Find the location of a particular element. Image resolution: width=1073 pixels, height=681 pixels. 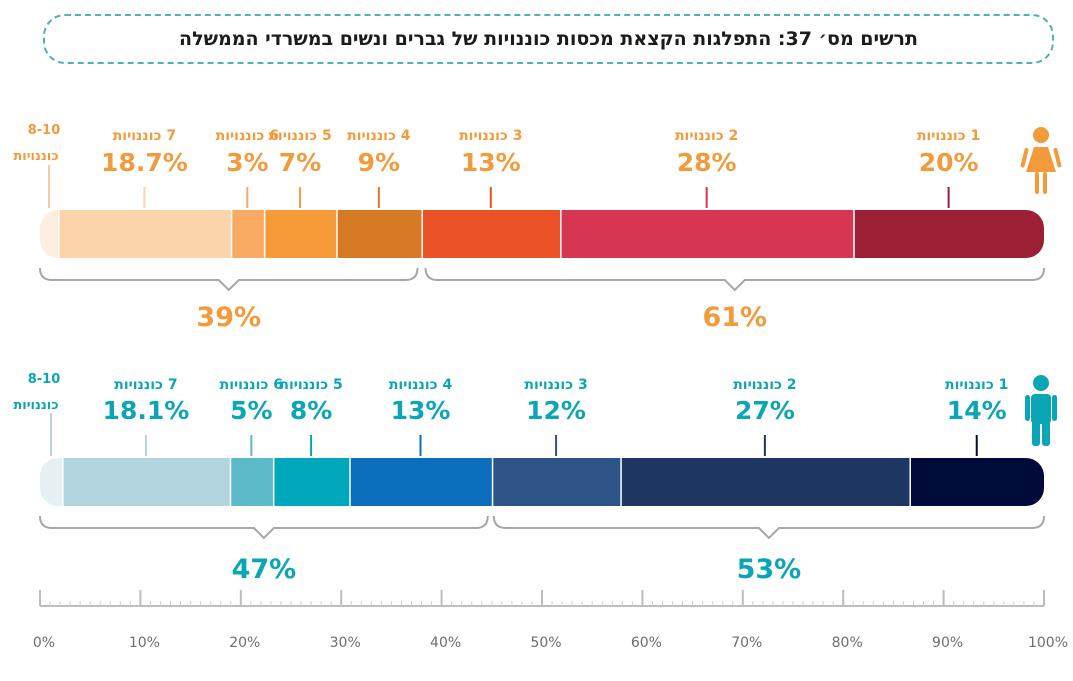

group-value-label: 47% is located at coordinates (264, 569).